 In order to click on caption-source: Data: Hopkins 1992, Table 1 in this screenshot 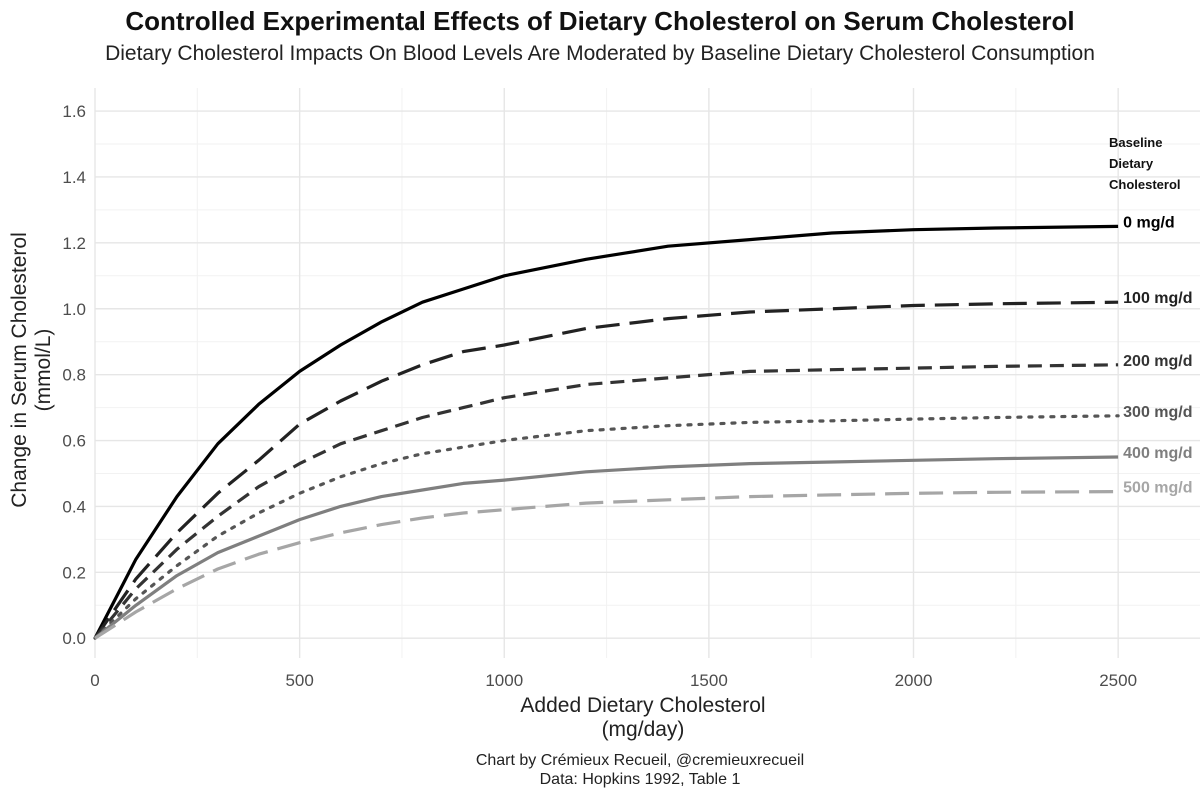, I will do `click(640, 779)`.